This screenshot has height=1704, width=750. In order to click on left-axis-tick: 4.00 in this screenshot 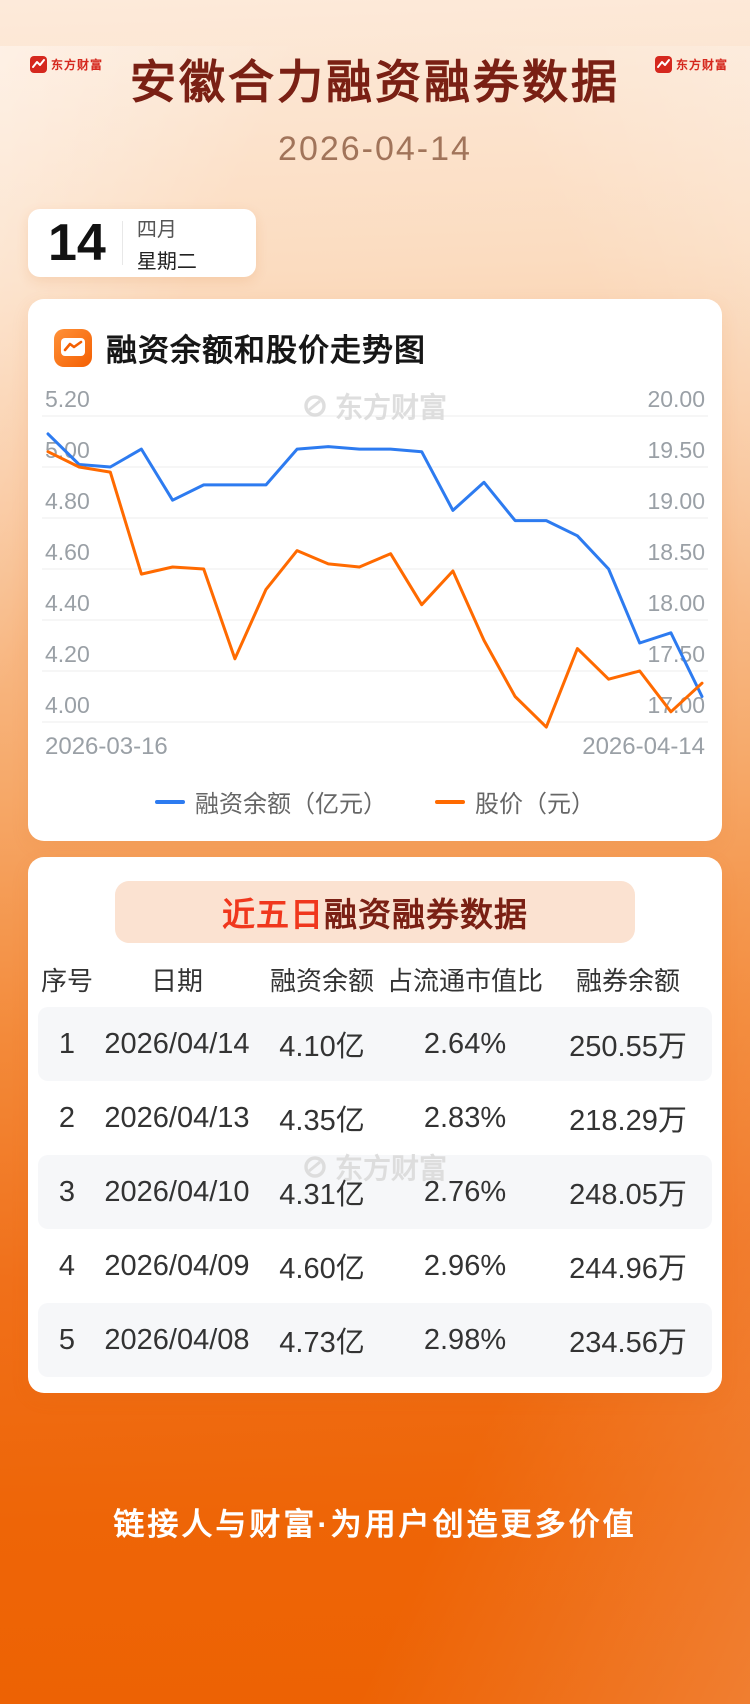, I will do `click(67, 705)`.